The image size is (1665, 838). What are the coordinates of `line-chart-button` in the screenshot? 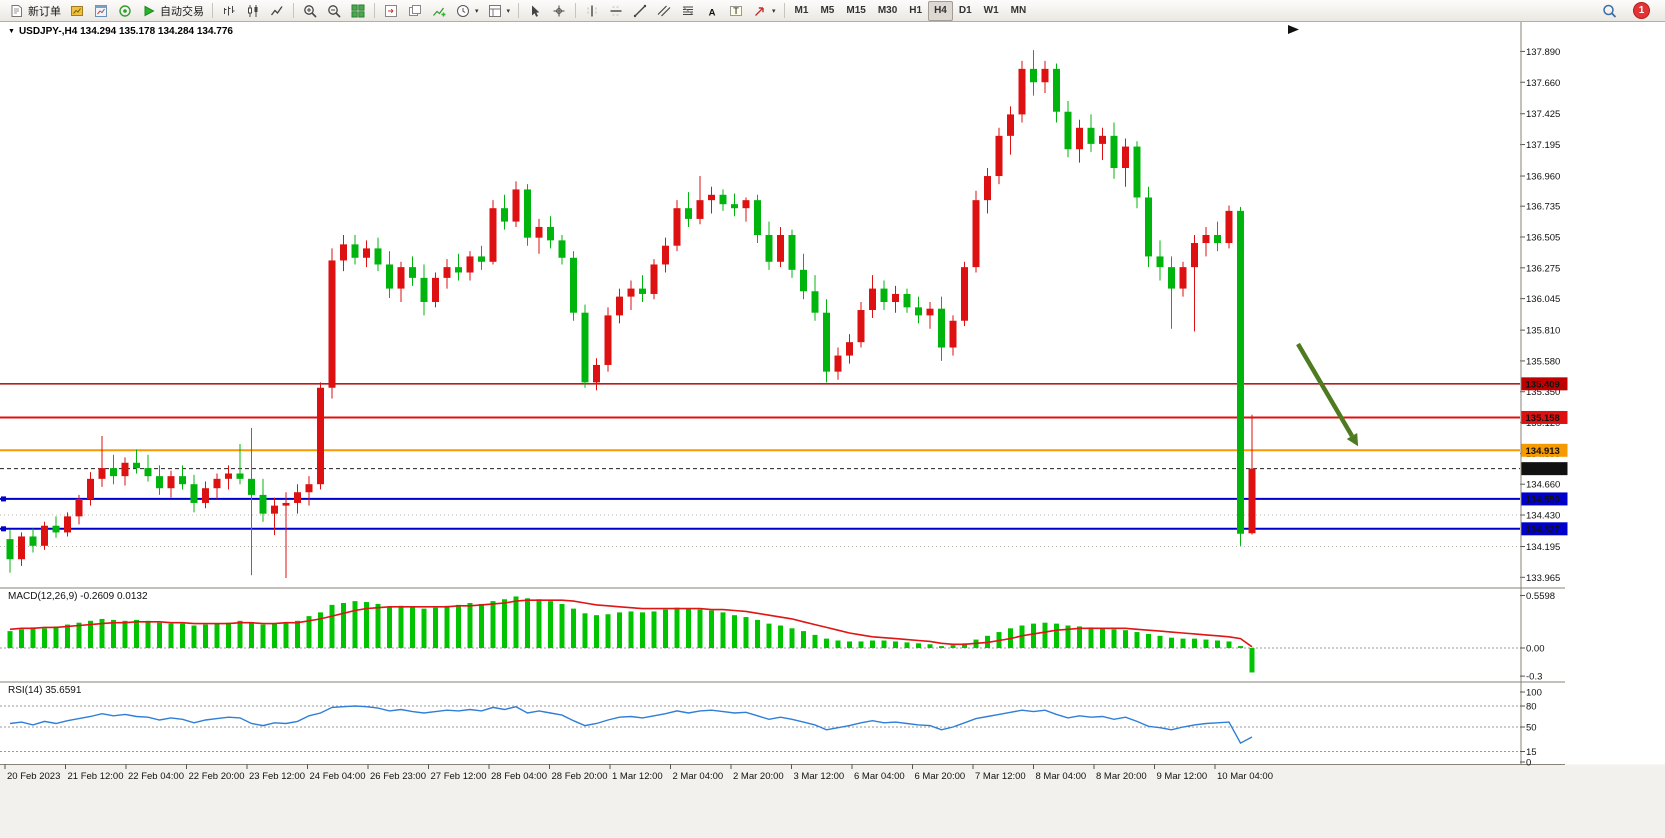 It's located at (277, 11).